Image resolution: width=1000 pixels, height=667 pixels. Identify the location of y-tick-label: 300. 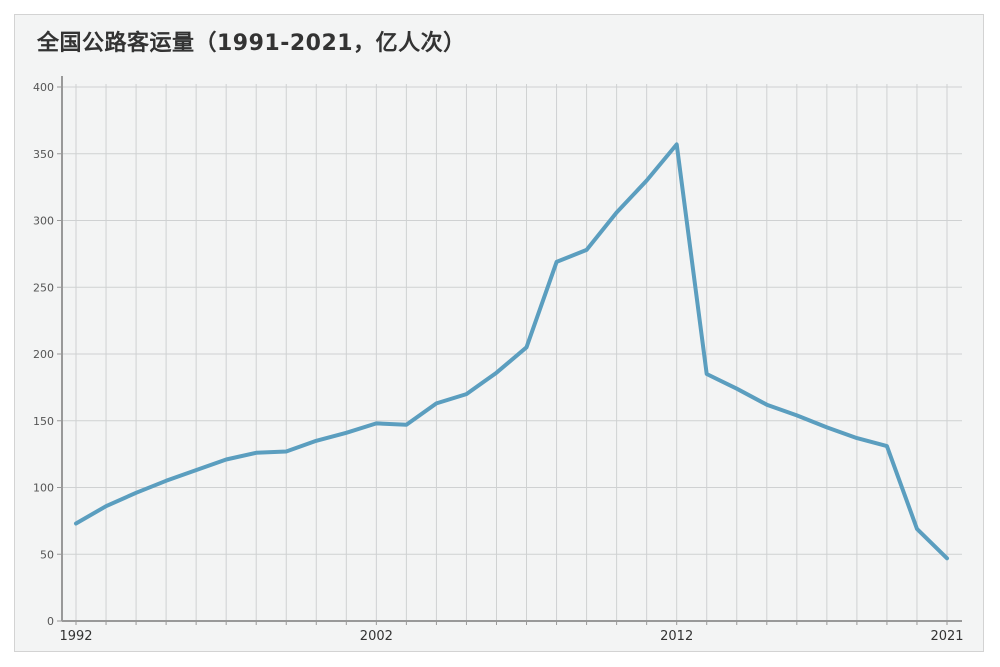
(43, 221).